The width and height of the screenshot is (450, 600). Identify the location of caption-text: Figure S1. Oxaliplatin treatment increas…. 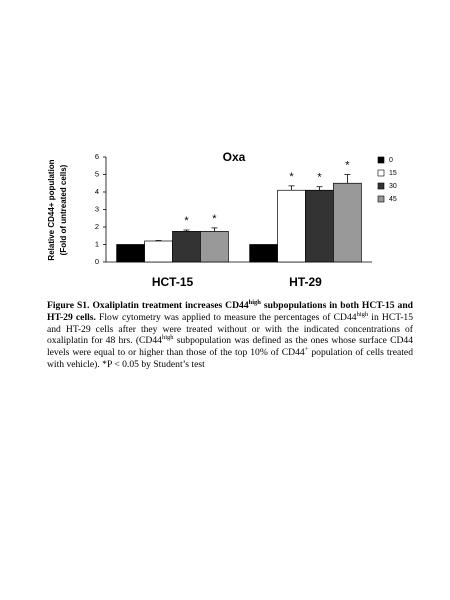
(148, 305).